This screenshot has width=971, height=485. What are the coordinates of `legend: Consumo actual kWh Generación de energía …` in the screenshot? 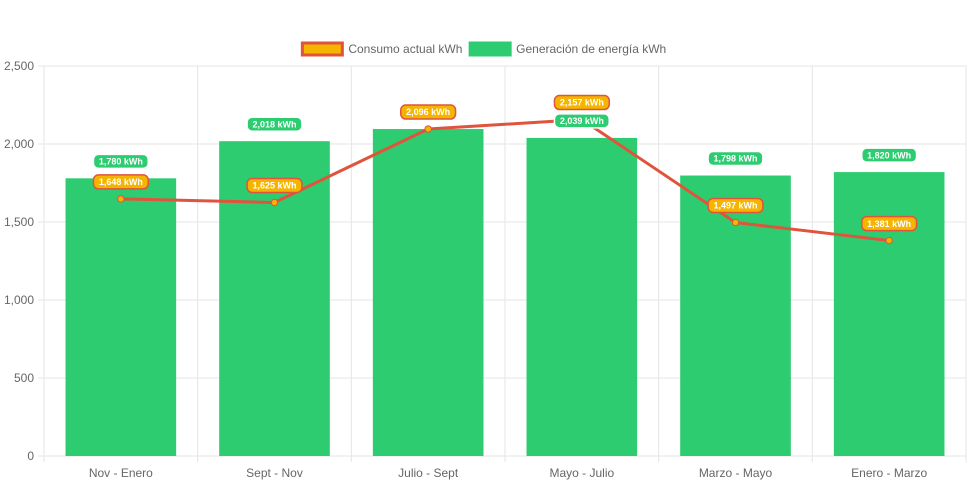 It's located at (483, 49).